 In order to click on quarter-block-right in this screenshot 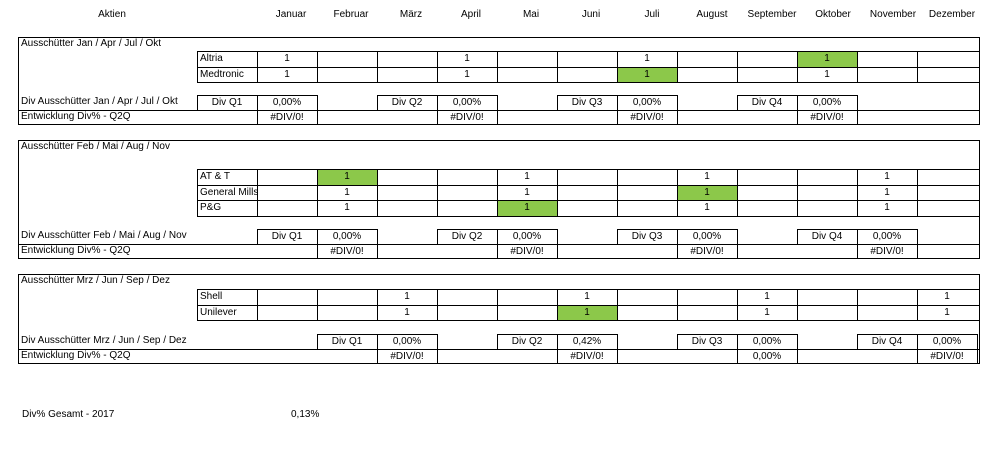, I will do `click(737, 243)`.